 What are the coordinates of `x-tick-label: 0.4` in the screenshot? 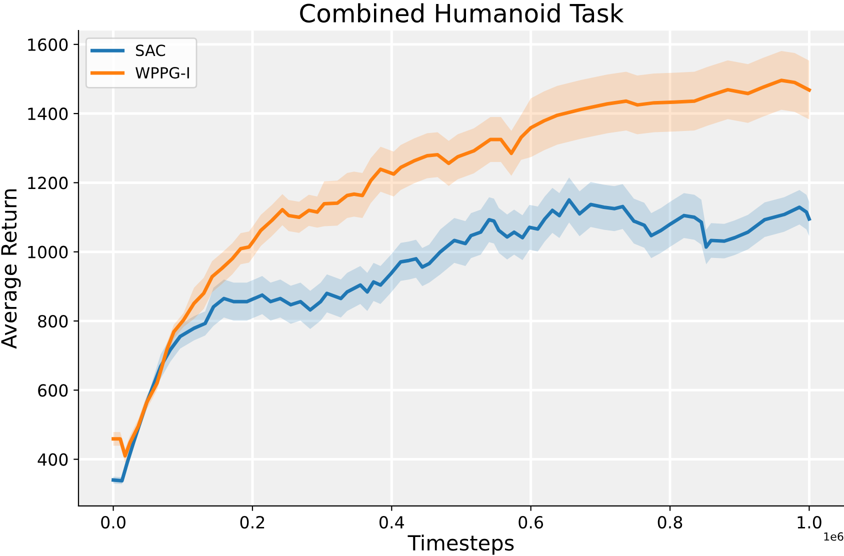 It's located at (392, 522).